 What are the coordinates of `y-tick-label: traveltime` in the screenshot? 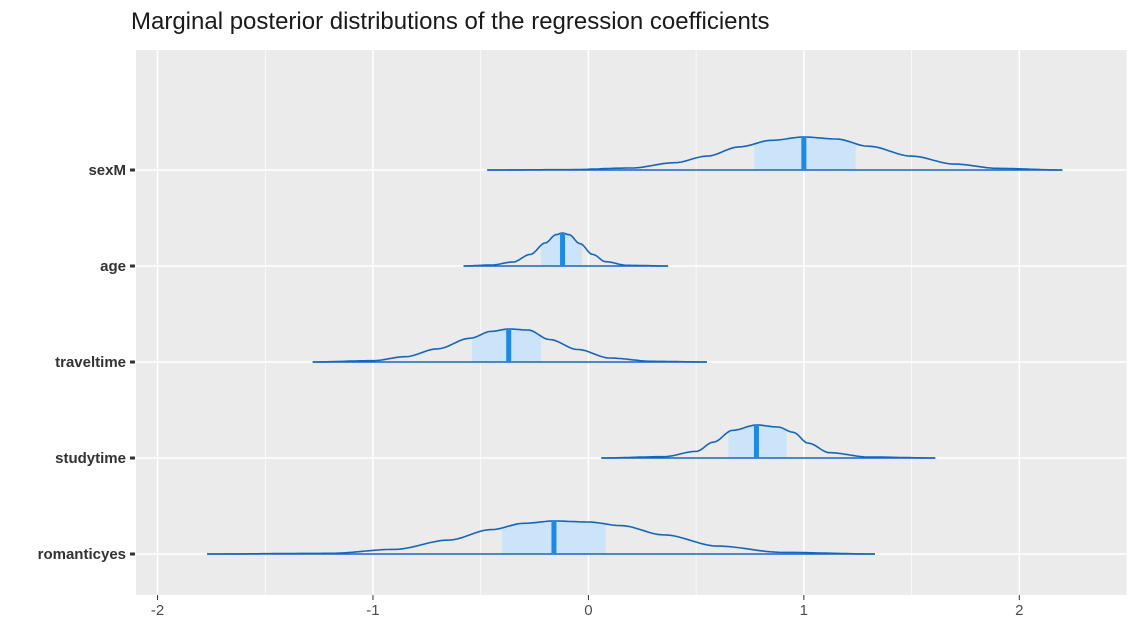 It's located at (90, 362).